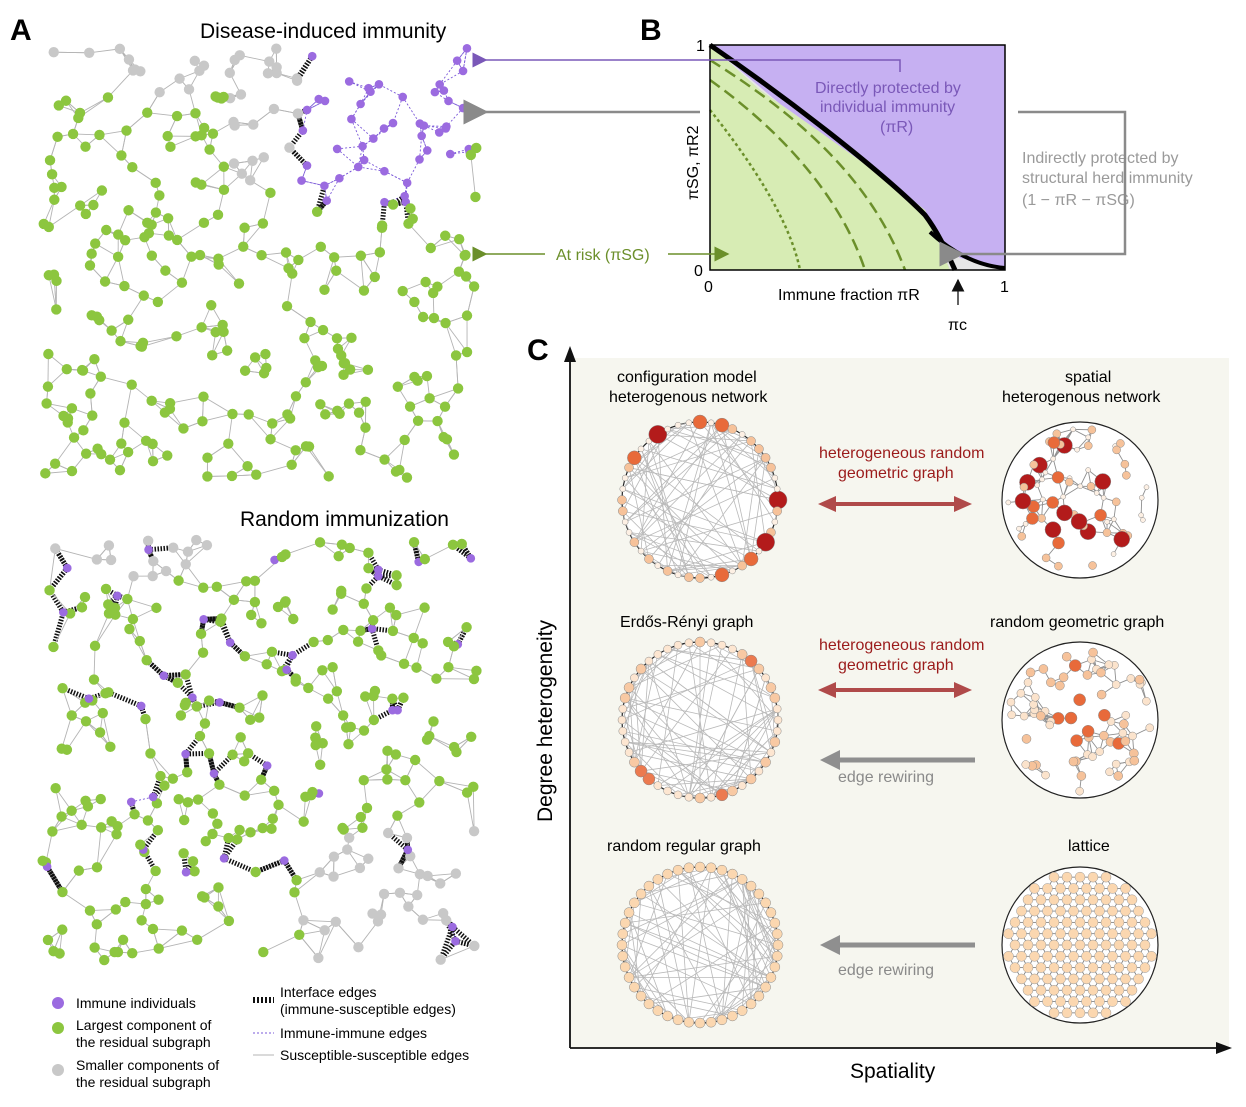 Image resolution: width=1246 pixels, height=1107 pixels. Describe the element at coordinates (755, 190) in the screenshot. I see `curve-dotted` at that location.